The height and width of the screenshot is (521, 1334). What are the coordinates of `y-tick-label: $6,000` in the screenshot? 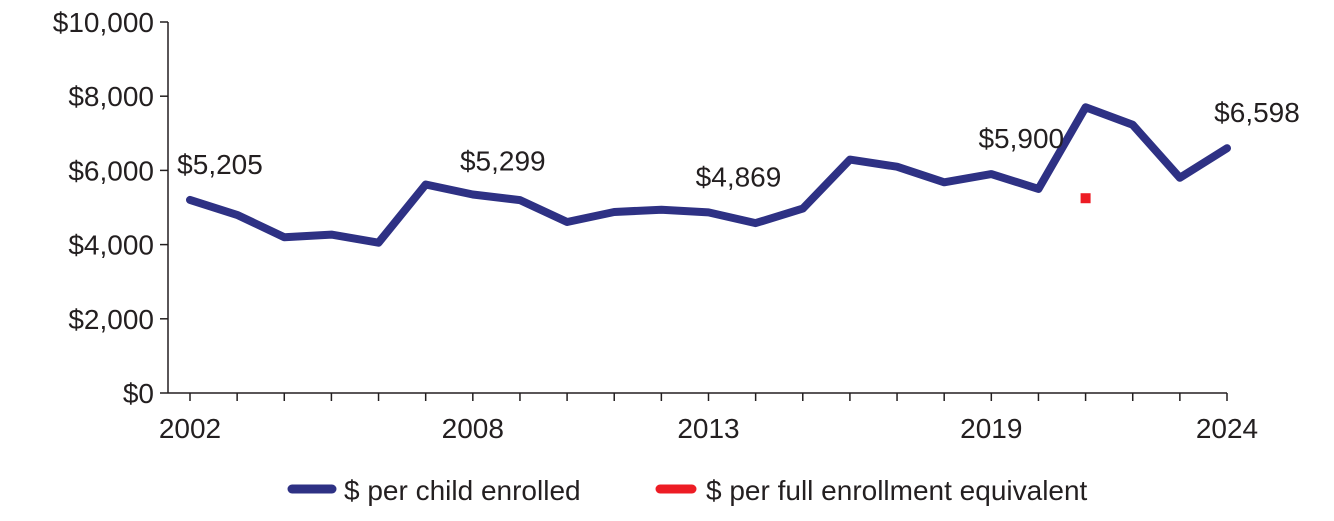 It's located at (111, 170).